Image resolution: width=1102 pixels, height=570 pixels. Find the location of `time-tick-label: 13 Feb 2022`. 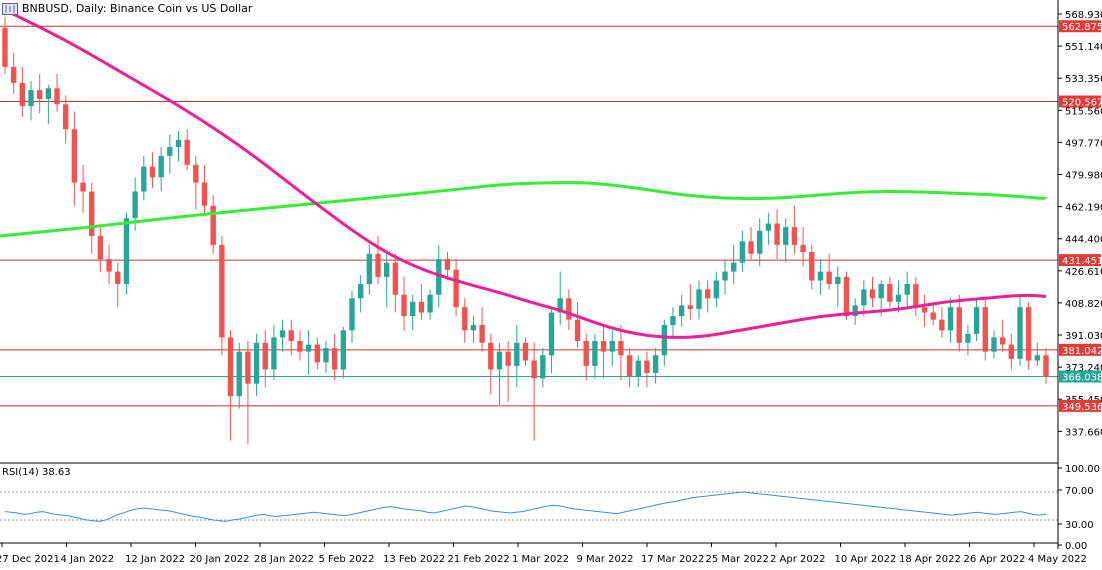

time-tick-label: 13 Feb 2022 is located at coordinates (414, 559).